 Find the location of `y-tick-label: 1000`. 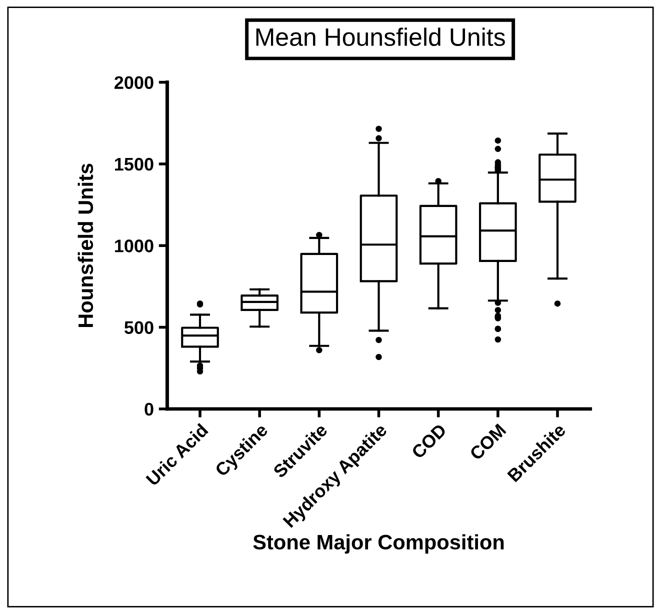

y-tick-label: 1000 is located at coordinates (134, 246).